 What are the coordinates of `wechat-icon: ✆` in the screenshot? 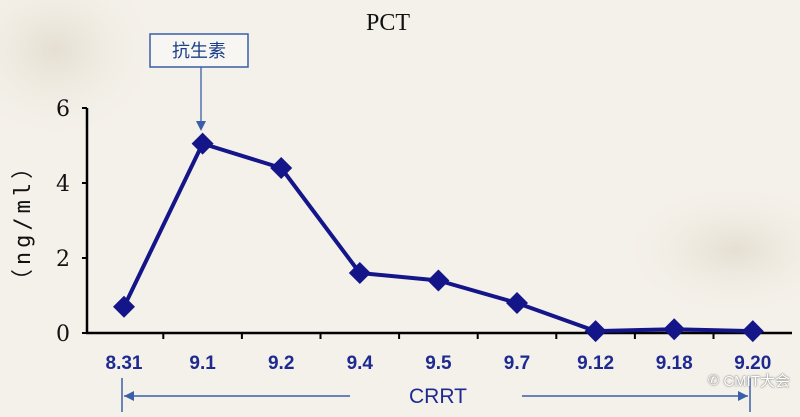 It's located at (713, 380).